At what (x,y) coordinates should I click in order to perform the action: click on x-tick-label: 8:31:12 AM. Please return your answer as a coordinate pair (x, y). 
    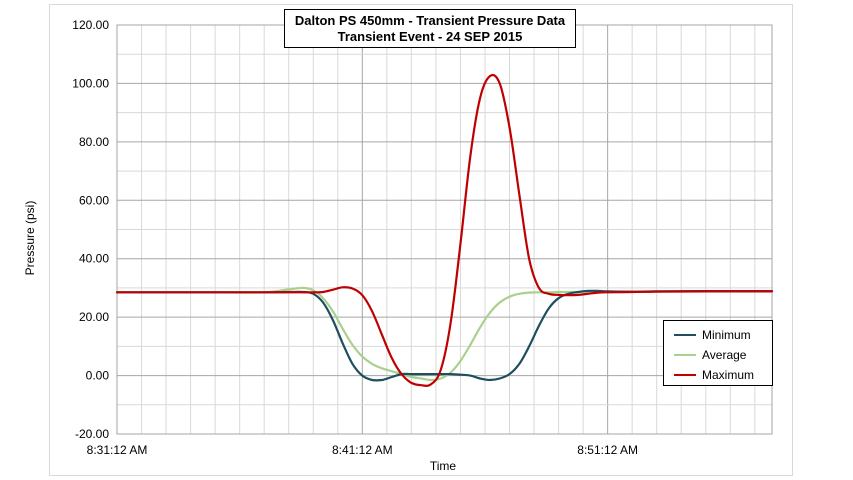
    Looking at the image, I should click on (117, 450).